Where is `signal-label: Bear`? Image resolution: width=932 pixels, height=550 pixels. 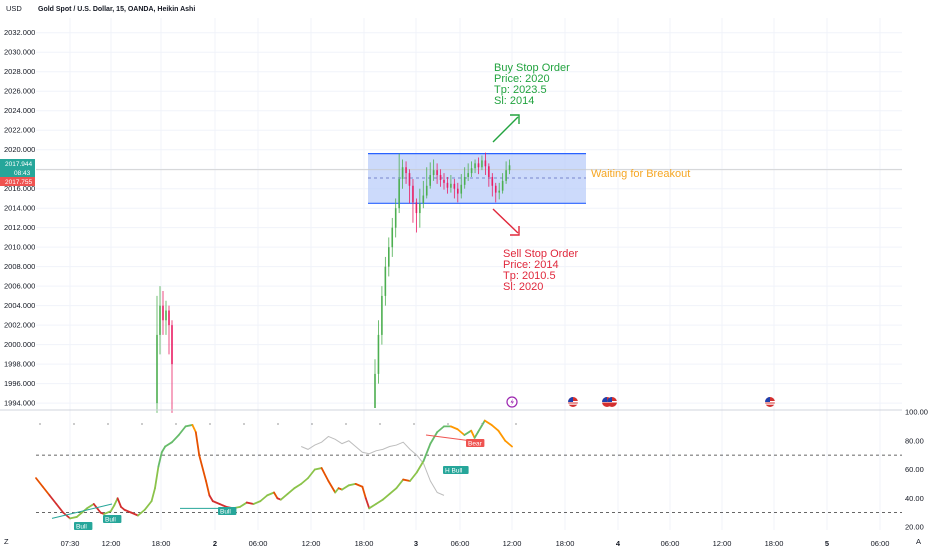 signal-label: Bear is located at coordinates (475, 443).